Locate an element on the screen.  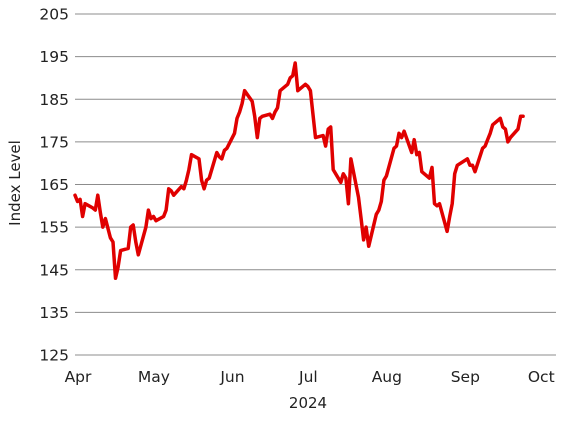
x-tick-label: Aug is located at coordinates (387, 377).